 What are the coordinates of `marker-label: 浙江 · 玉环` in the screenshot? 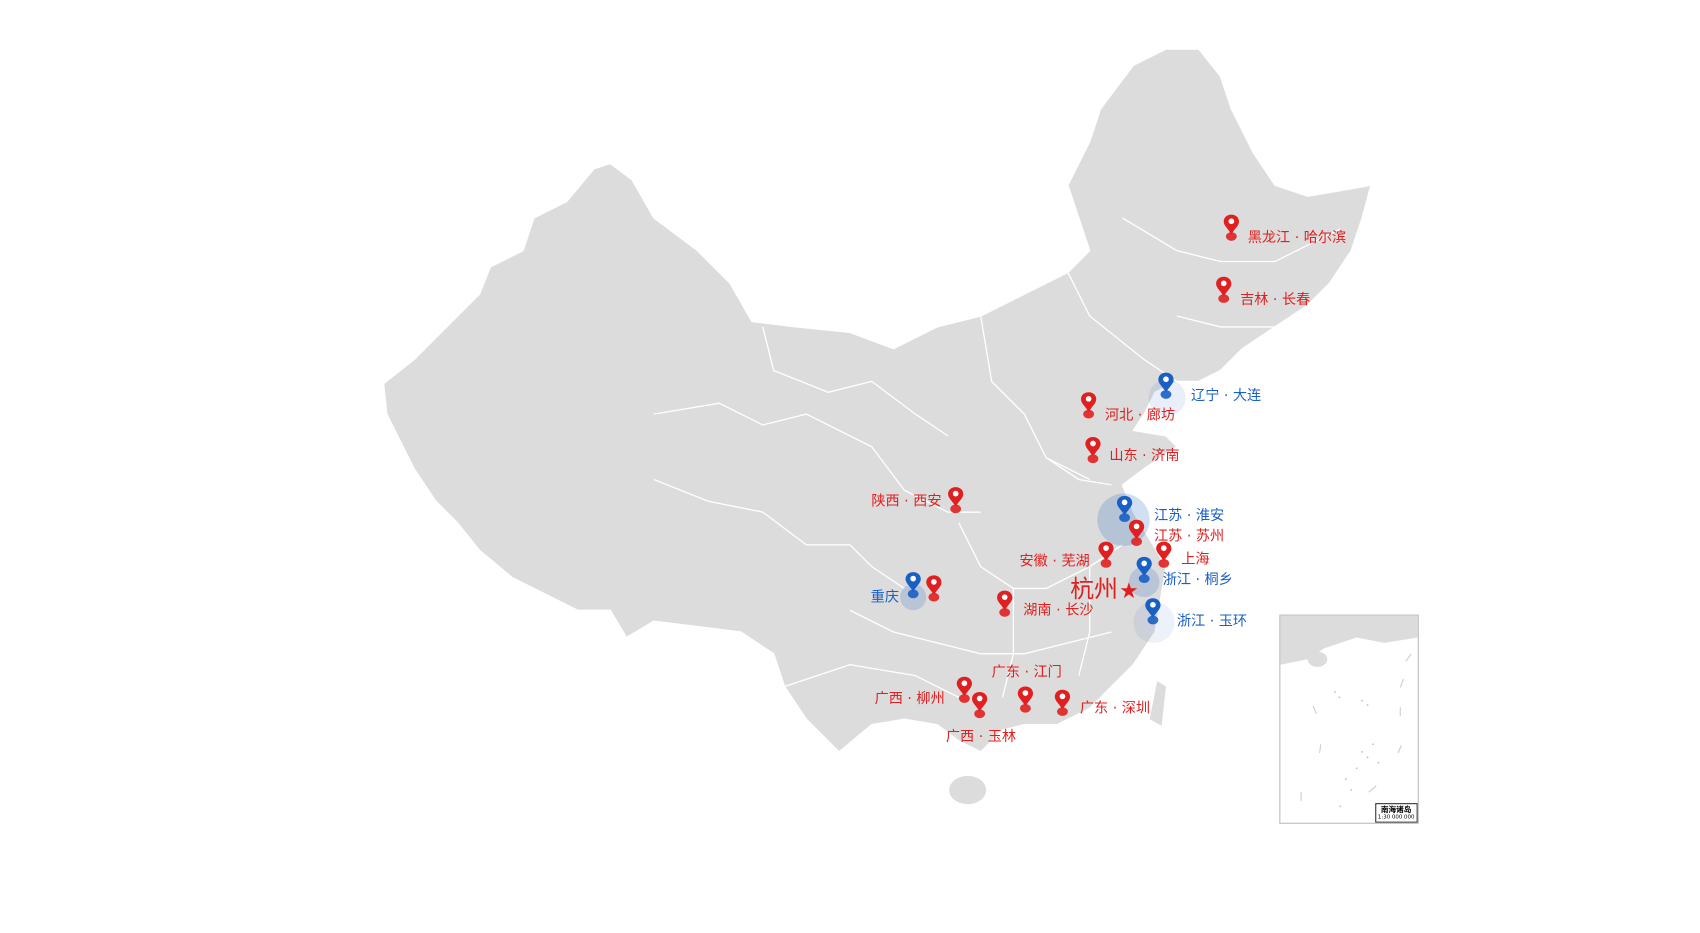 It's located at (1212, 621).